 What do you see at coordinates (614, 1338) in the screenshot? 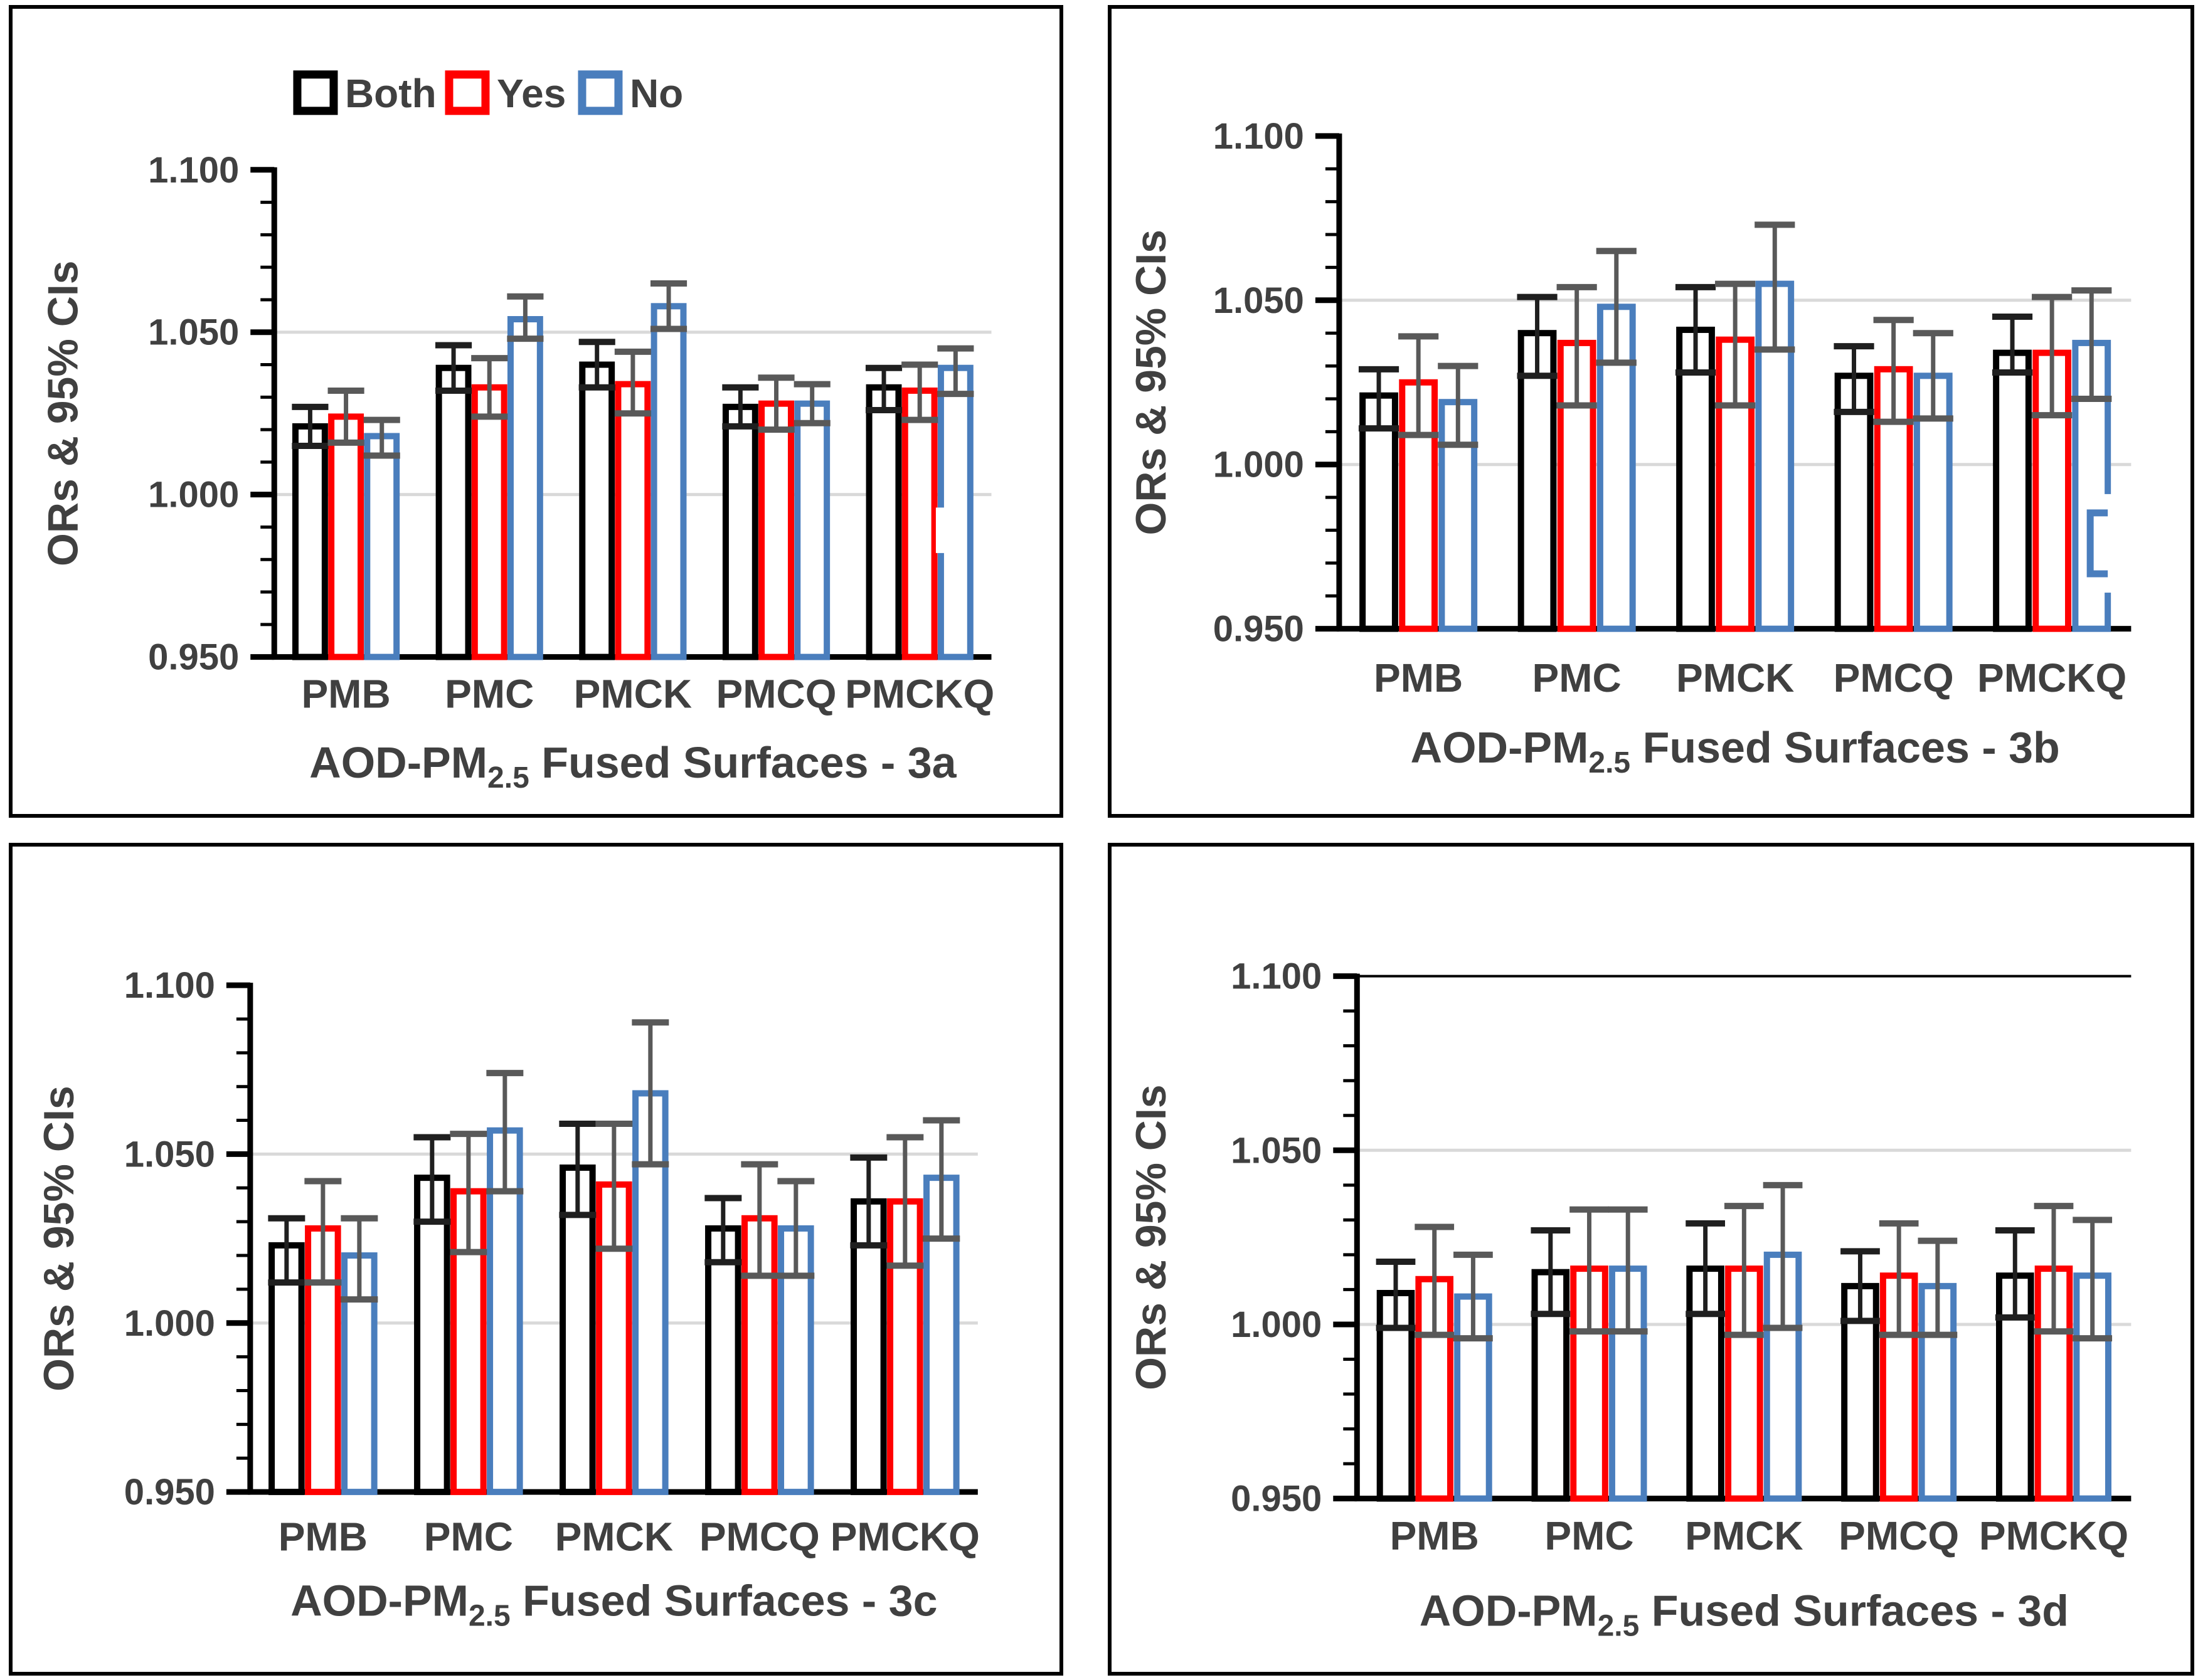
I see `bar-3c-PMCK-Yes` at bounding box center [614, 1338].